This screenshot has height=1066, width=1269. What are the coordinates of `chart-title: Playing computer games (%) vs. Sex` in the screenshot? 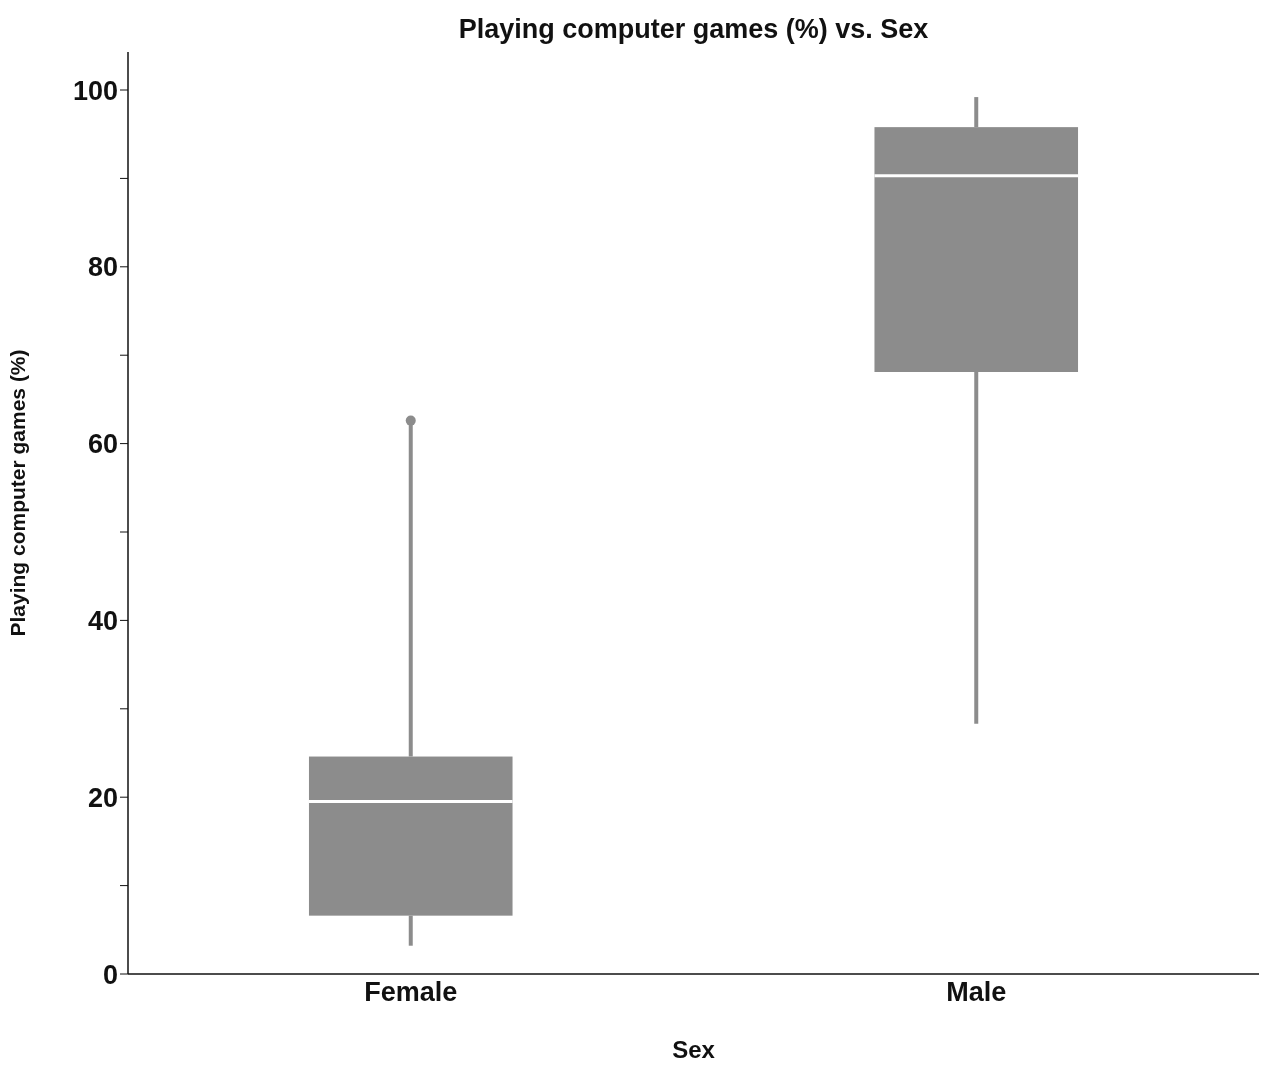 It's located at (693, 29).